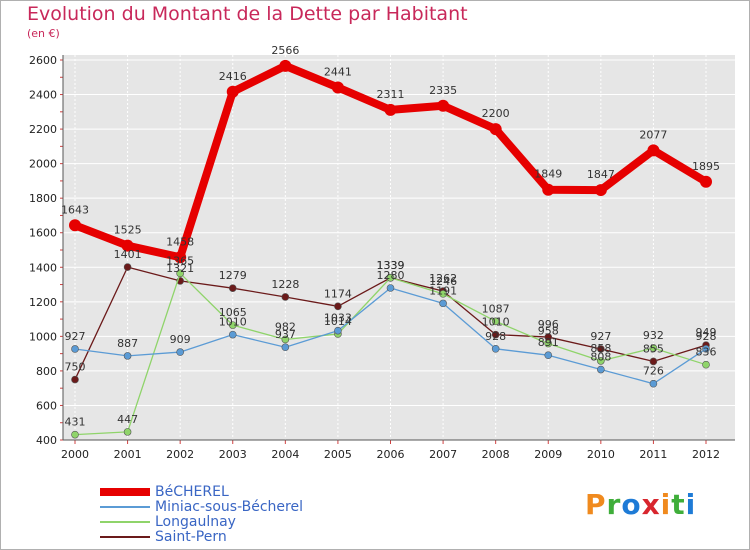 This screenshot has height=550, width=750. I want to click on data-label: 726, so click(653, 371).